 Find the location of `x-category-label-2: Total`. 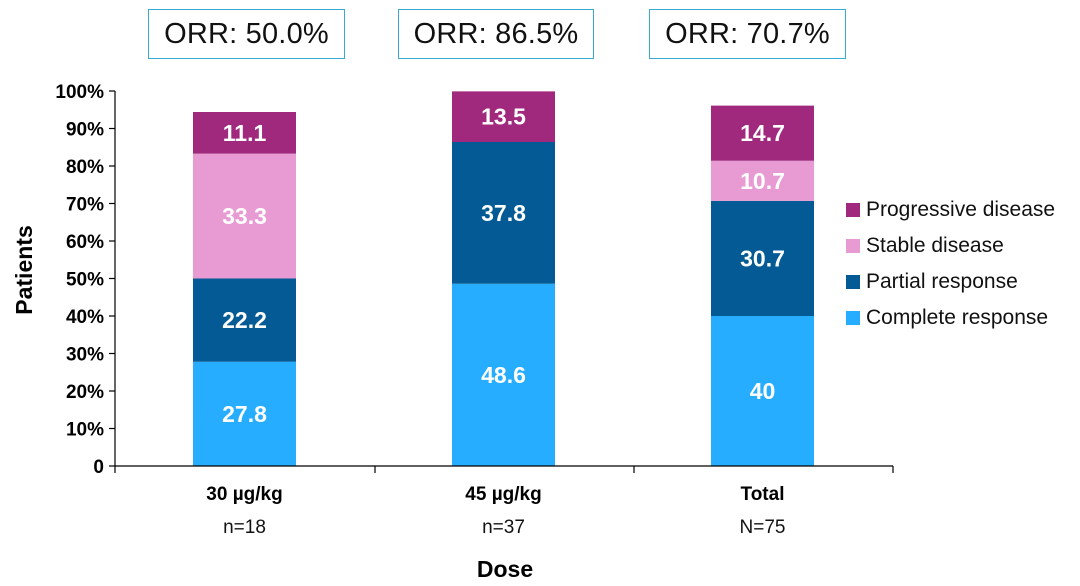

x-category-label-2: Total is located at coordinates (763, 494).